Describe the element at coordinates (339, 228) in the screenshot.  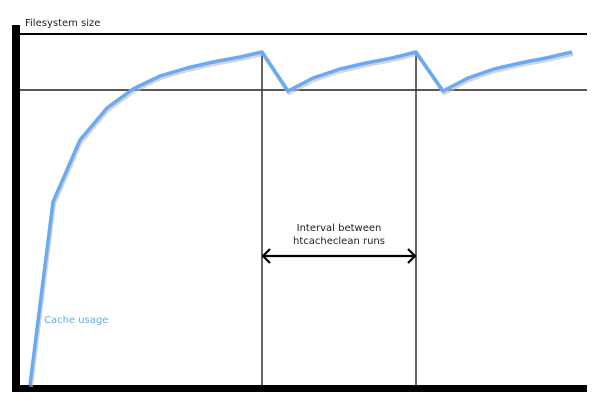
I see `interval-label-line-1: Interval between` at that location.